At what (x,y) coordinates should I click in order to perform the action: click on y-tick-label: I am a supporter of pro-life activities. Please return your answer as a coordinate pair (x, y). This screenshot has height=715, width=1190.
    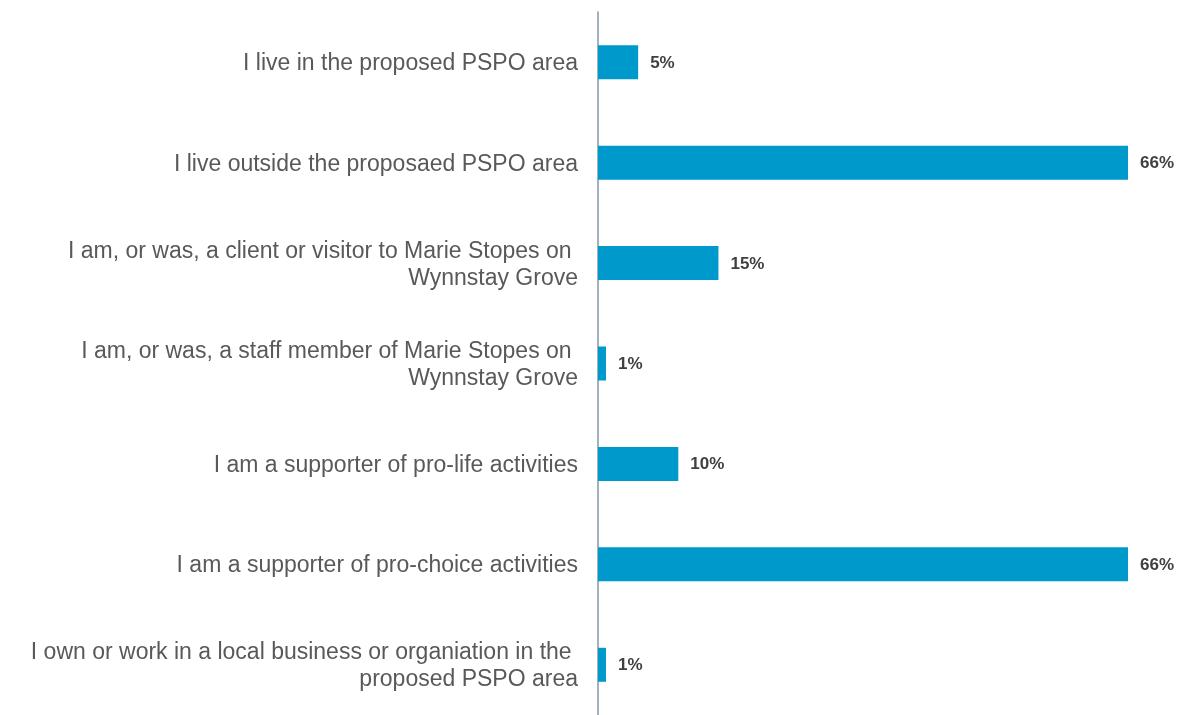
    Looking at the image, I should click on (395, 463).